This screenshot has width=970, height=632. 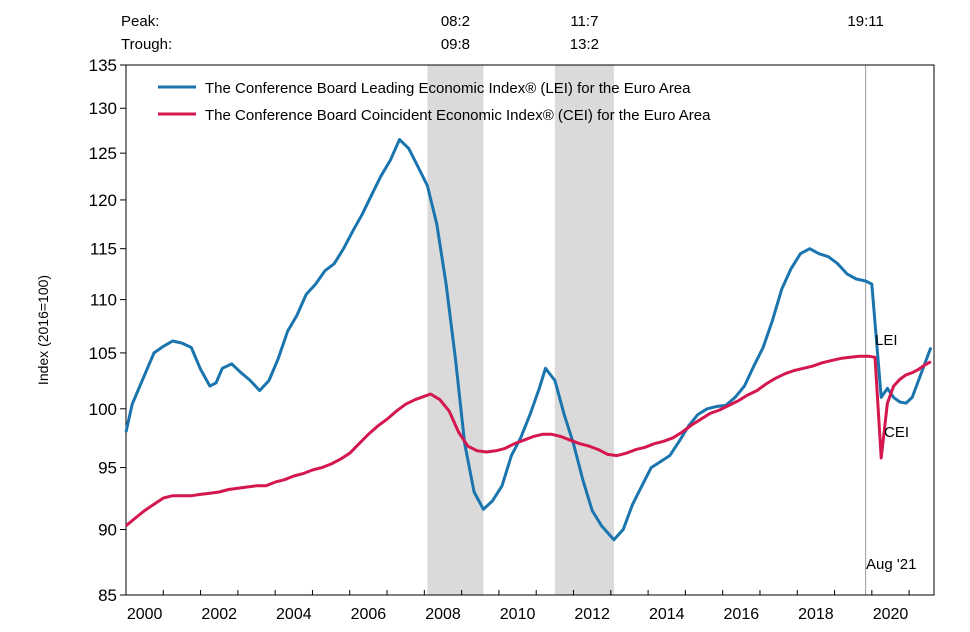 What do you see at coordinates (886, 340) in the screenshot?
I see `lei-series-label: LEI` at bounding box center [886, 340].